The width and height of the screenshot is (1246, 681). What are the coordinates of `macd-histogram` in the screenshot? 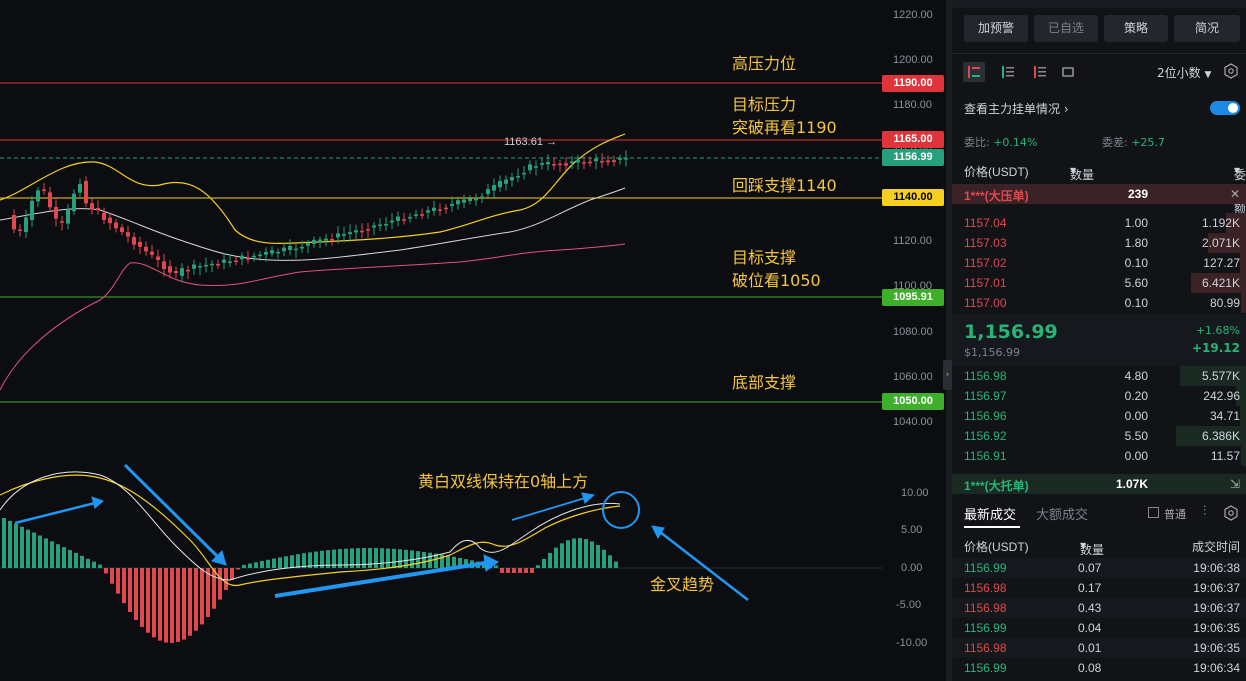 It's located at (310, 580).